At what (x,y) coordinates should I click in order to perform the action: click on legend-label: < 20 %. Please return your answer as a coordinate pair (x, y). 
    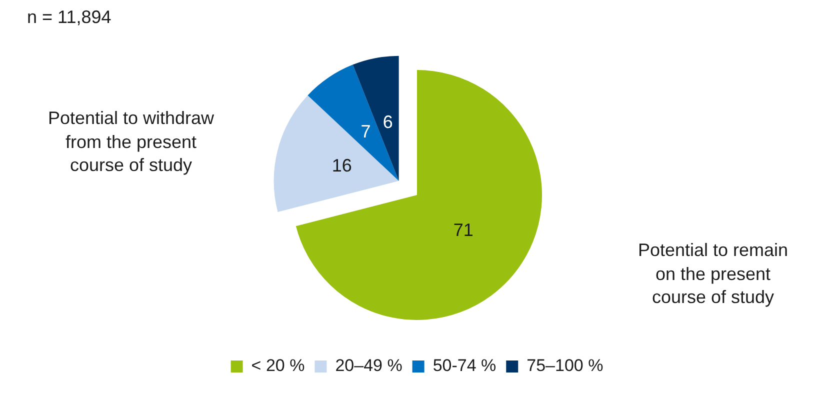
    Looking at the image, I should click on (278, 366).